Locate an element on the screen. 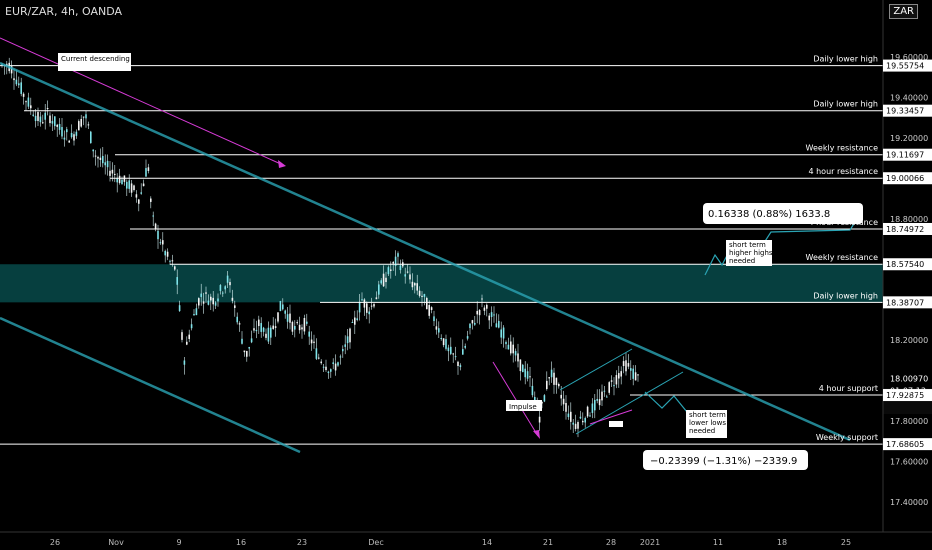 The image size is (932, 550). measure-down-label: −0.23399 (−1.31%) −2339.9 is located at coordinates (723, 461).